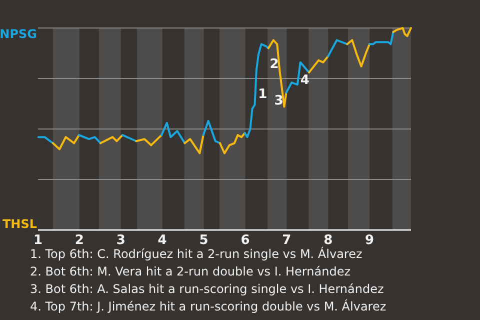  I want to click on text: 4. Top 7th: J. Jiménez hit a run-scoring double vs M. Álvarez, so click(208, 306).